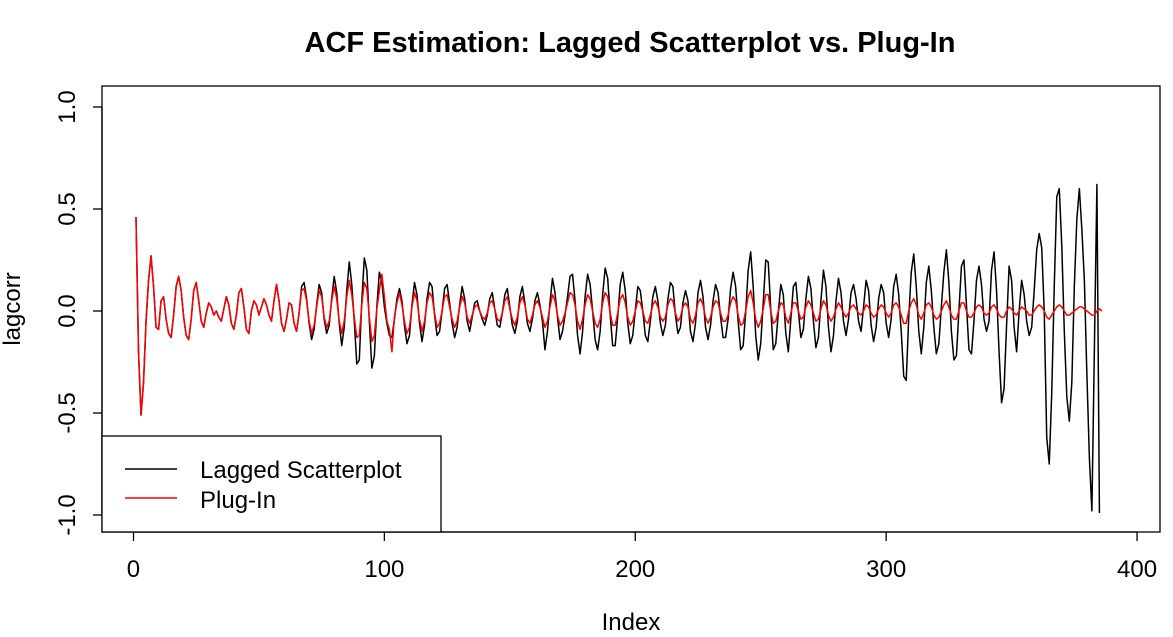 This screenshot has width=1173, height=637. Describe the element at coordinates (301, 470) in the screenshot. I see `legend-label-lagged-scatterplot: Lagged Scatterplot` at that location.